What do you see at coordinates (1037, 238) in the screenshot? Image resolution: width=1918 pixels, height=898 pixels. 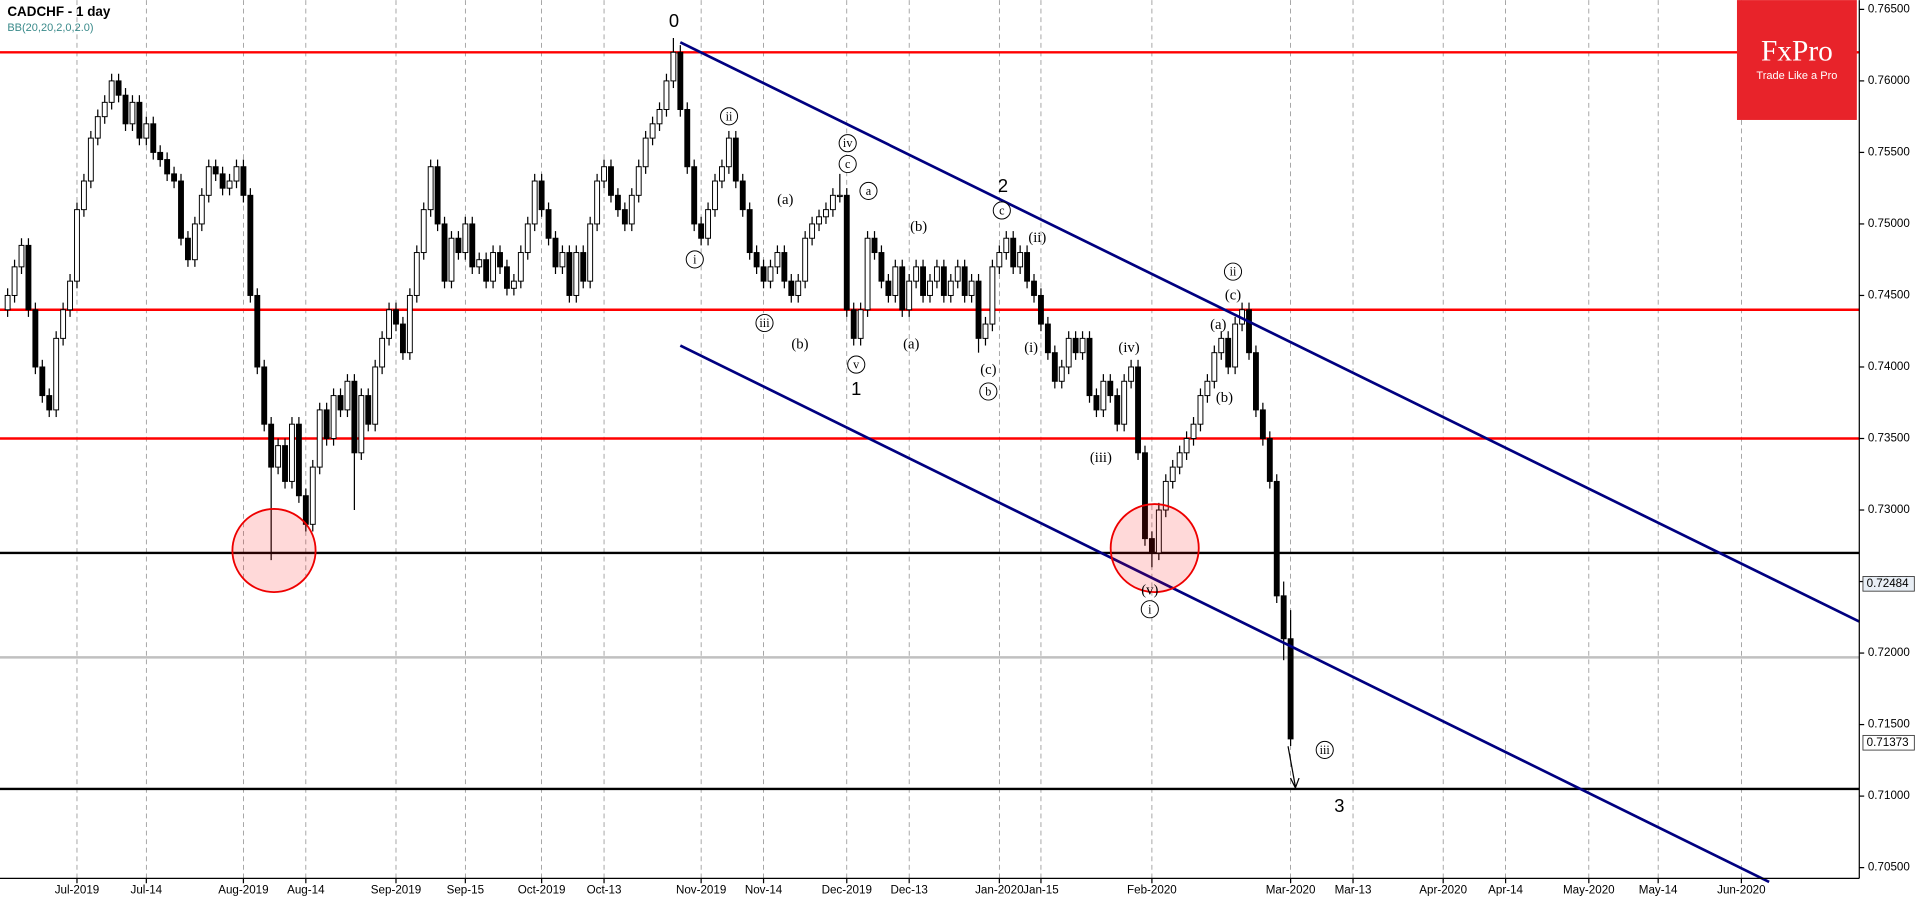 I see `wave-label: (ii)` at bounding box center [1037, 238].